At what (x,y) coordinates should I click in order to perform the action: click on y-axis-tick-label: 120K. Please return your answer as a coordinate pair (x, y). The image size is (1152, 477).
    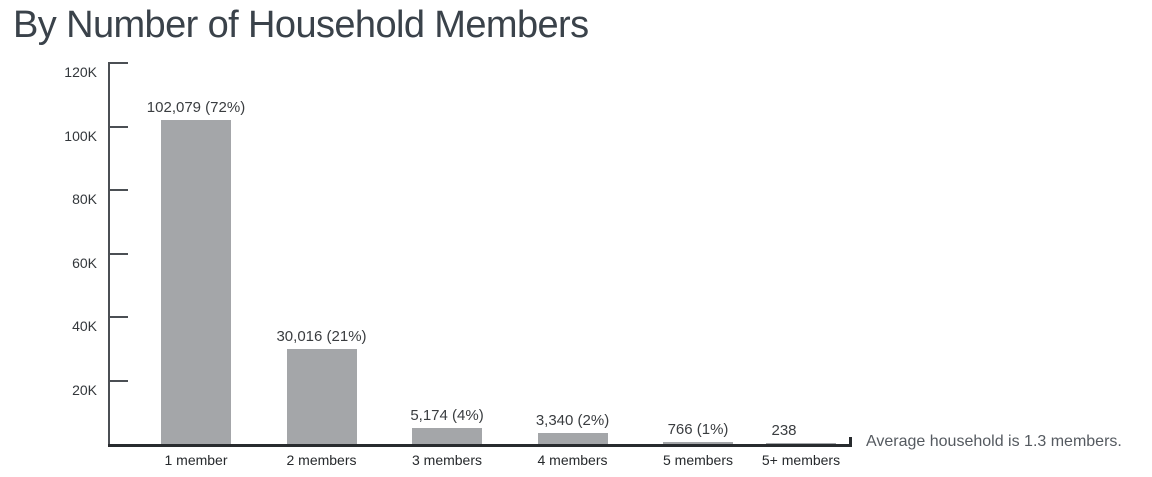
    Looking at the image, I should click on (80, 72).